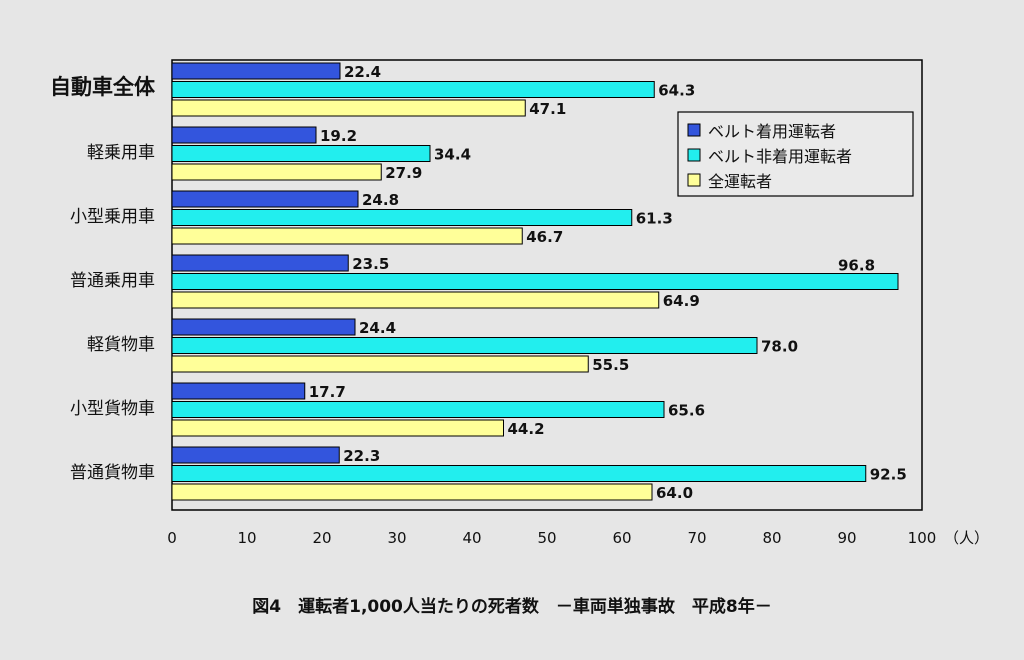 Image resolution: width=1024 pixels, height=660 pixels. What do you see at coordinates (526, 429) in the screenshot?
I see `data-label: 44.2` at bounding box center [526, 429].